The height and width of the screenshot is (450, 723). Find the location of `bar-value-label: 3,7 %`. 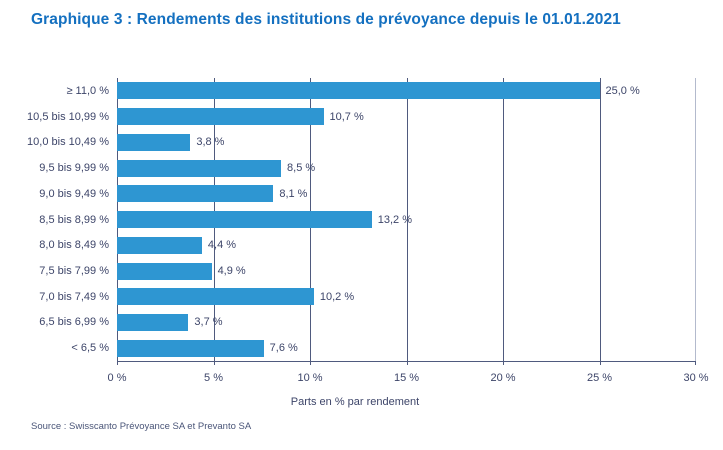

bar-value-label: 3,7 % is located at coordinates (208, 322).